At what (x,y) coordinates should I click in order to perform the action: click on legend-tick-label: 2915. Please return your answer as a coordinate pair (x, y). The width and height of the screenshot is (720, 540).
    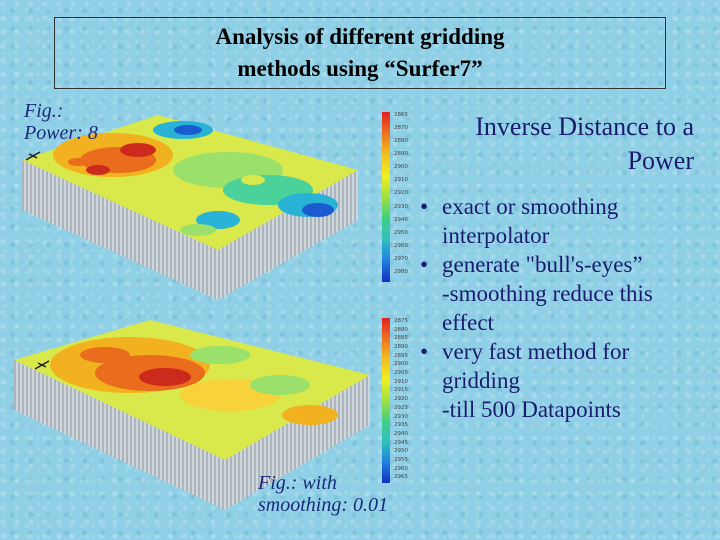
    Looking at the image, I should click on (401, 390).